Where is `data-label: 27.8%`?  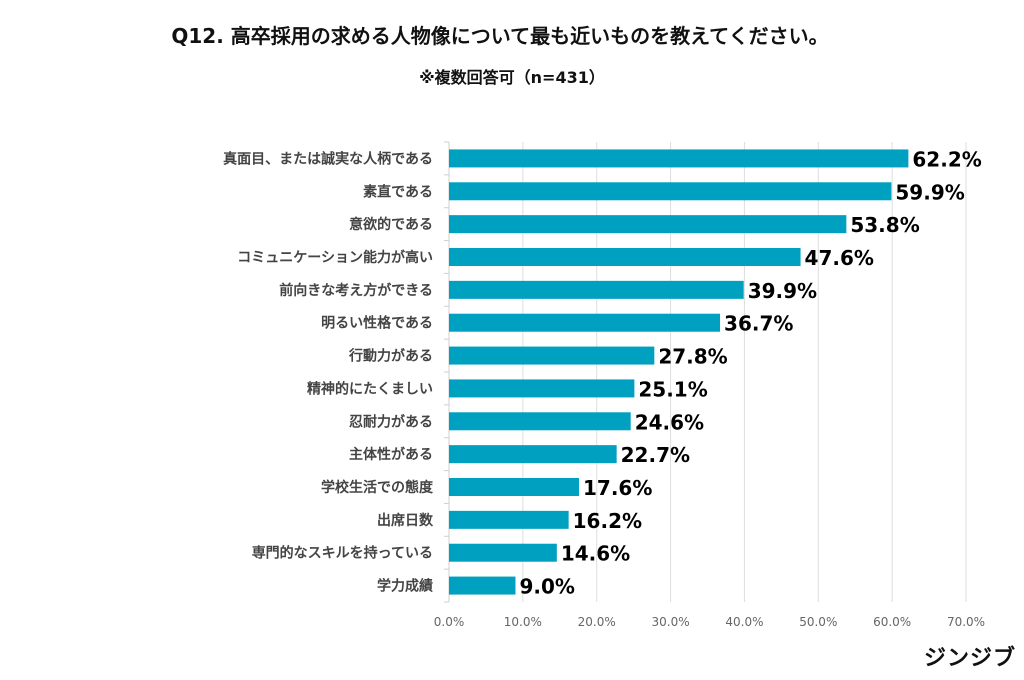 data-label: 27.8% is located at coordinates (692, 357).